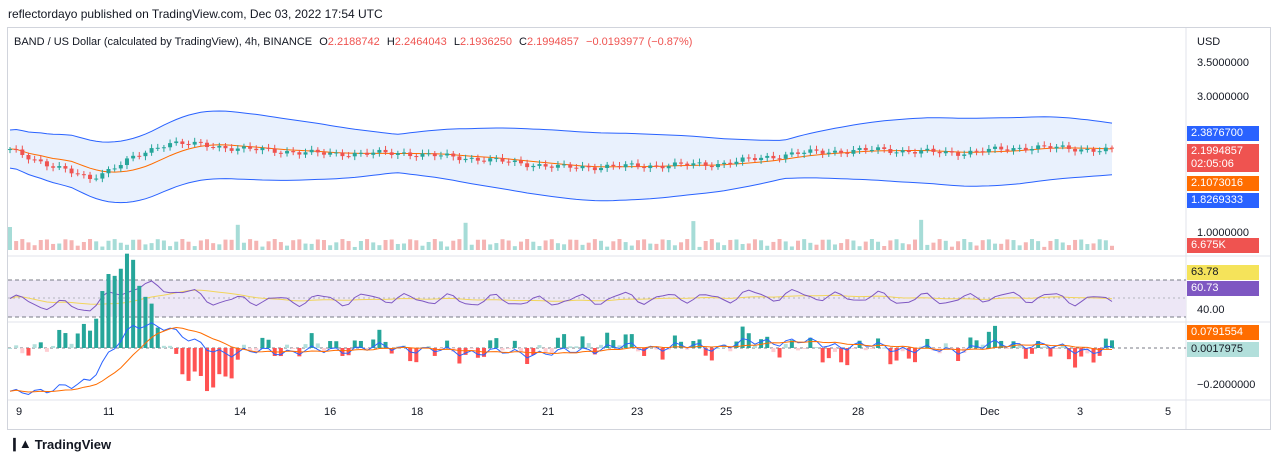 This screenshot has width=1280, height=461. What do you see at coordinates (456, 42) in the screenshot?
I see `low-label: L` at bounding box center [456, 42].